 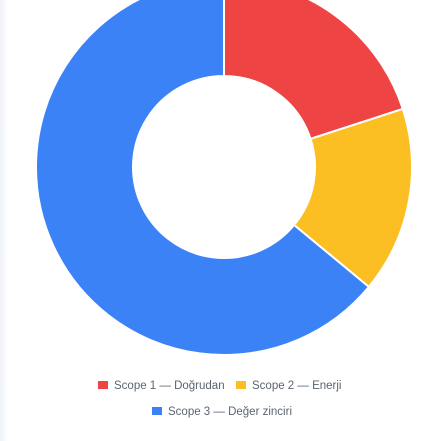 What do you see at coordinates (297, 386) in the screenshot?
I see `legend-label-2: Scope 2 — Enerji` at bounding box center [297, 386].